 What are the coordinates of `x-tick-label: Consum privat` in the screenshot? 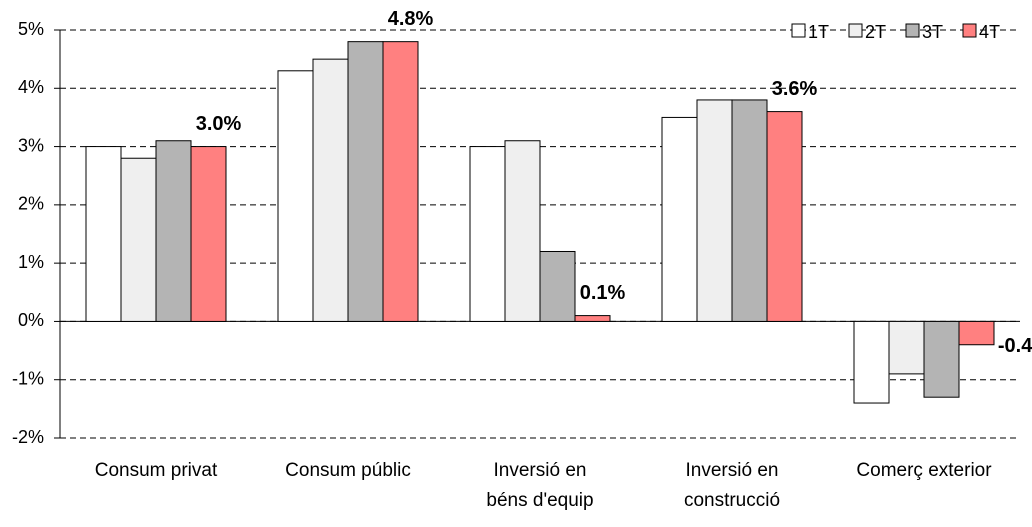 It's located at (156, 470).